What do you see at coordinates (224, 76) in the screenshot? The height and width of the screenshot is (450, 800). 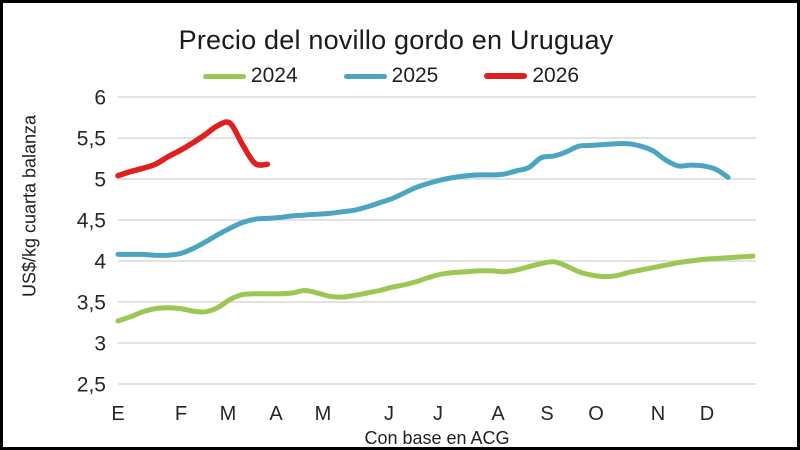 I see `legend-swatch-2024` at bounding box center [224, 76].